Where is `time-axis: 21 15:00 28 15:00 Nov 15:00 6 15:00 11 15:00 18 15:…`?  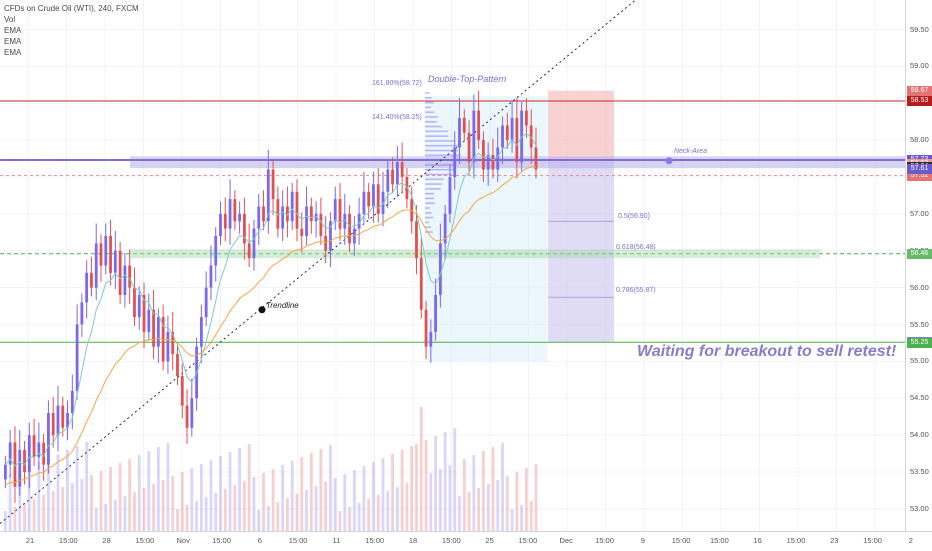 time-axis: 21 15:00 28 15:00 Nov 15:00 6 15:00 11 15:00 18 15:… is located at coordinates (466, 541).